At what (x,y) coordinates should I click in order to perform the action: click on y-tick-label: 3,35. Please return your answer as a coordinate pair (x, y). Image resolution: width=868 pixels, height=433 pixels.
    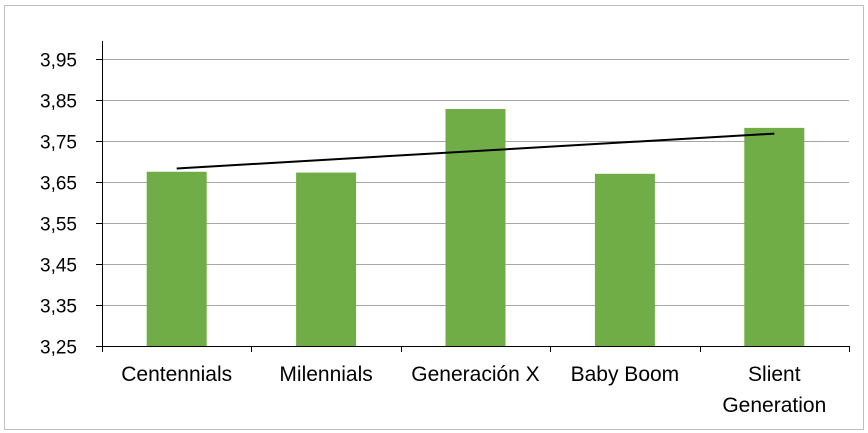
    Looking at the image, I should click on (58, 307).